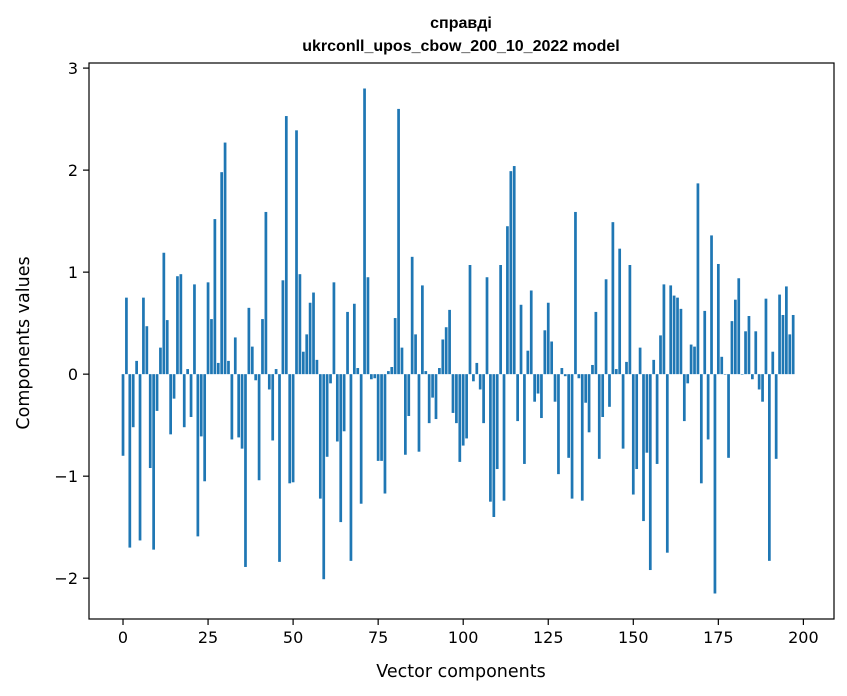 This screenshot has height=696, width=847. I want to click on y-tick-label: 2, so click(73, 170).